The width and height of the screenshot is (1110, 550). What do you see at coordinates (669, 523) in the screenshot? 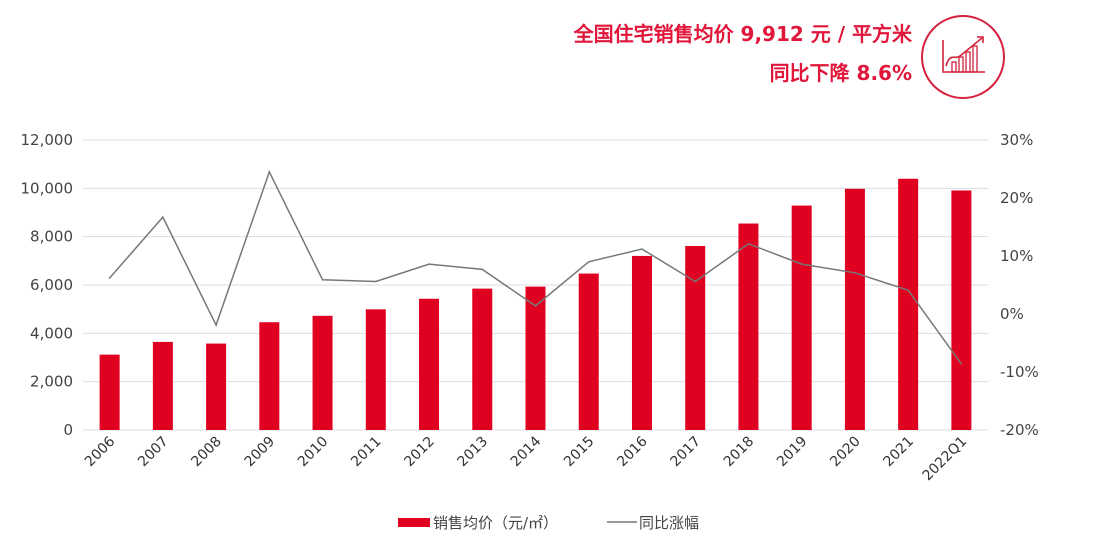
I see `legend-line-label: 同比涨幅` at bounding box center [669, 523].